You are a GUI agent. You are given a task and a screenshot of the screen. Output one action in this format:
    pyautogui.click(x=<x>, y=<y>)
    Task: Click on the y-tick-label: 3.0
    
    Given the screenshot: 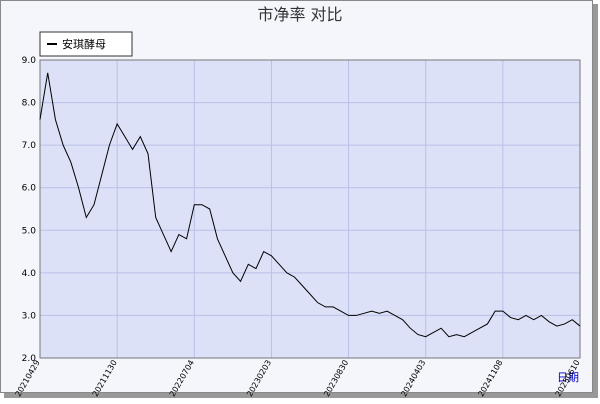 What is the action you would take?
    pyautogui.click(x=29, y=316)
    